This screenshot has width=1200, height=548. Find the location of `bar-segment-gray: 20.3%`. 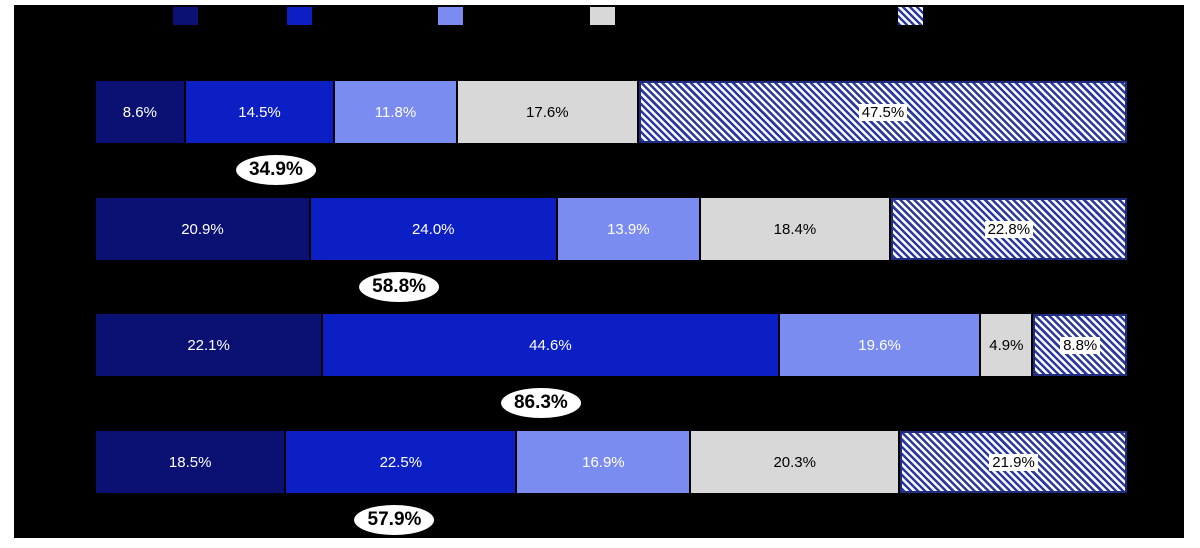

bar-segment-gray: 20.3% is located at coordinates (795, 462).